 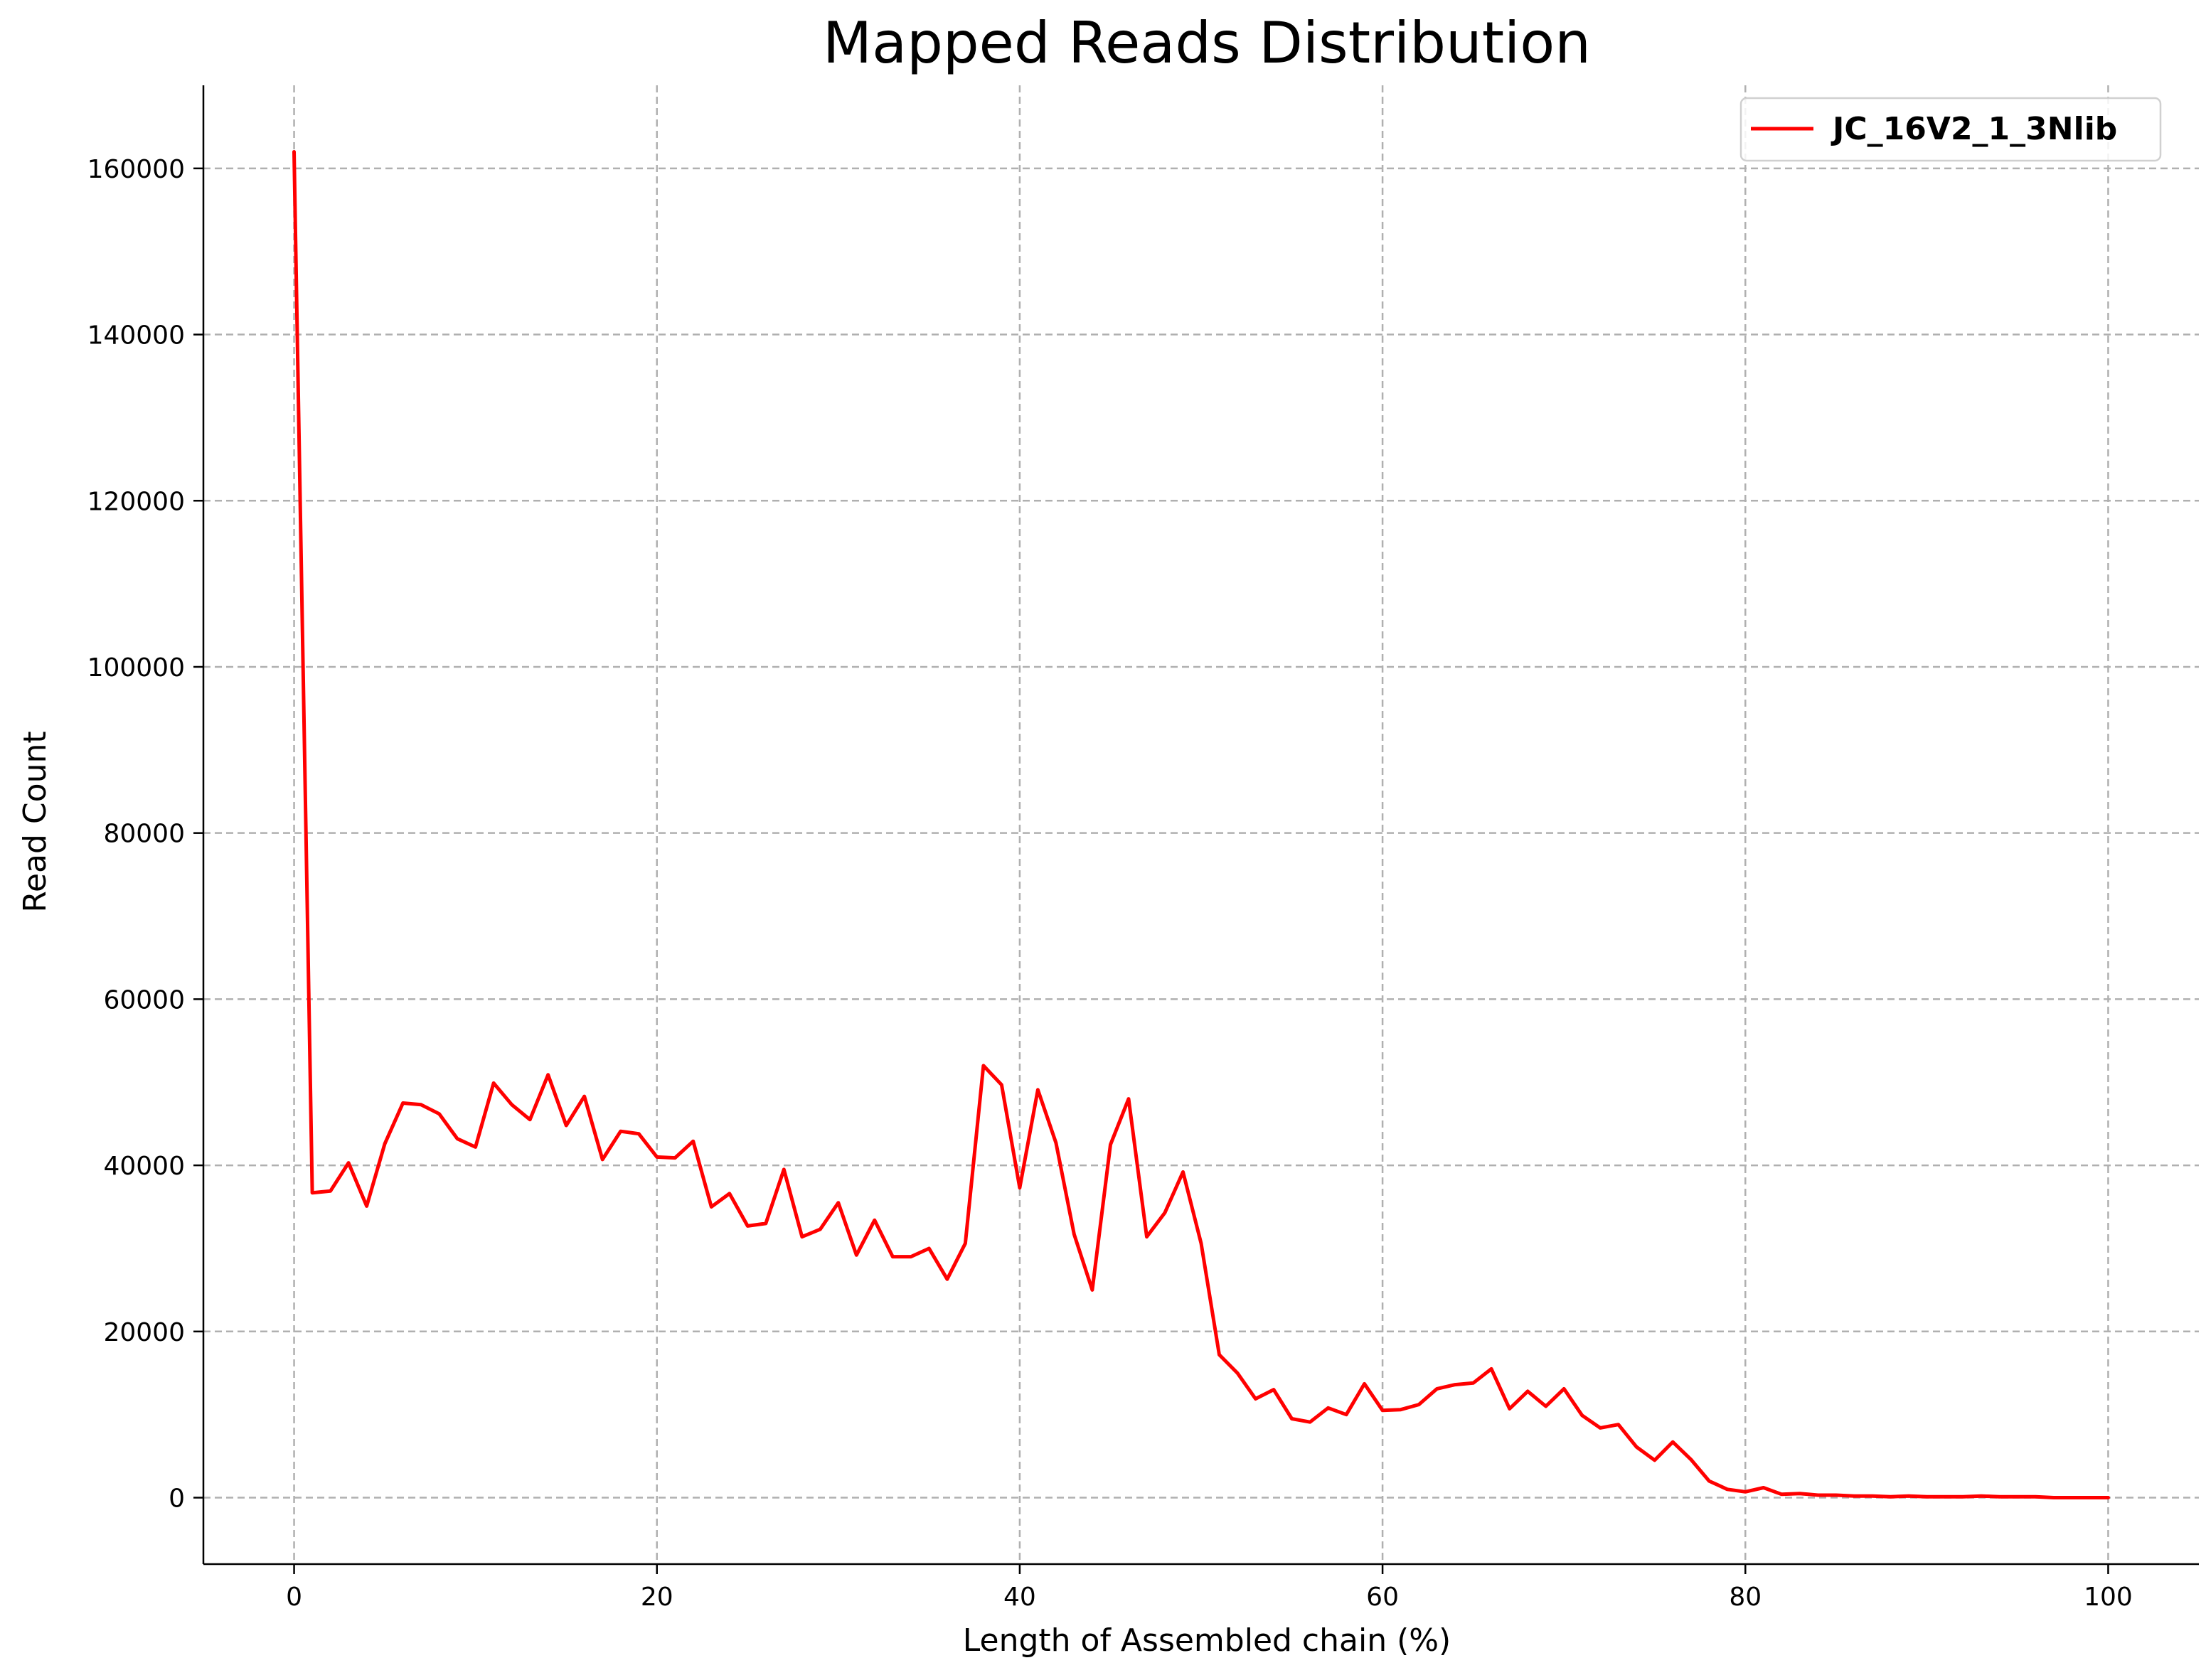 I want to click on y-tick-label: 80000, so click(x=144, y=834).